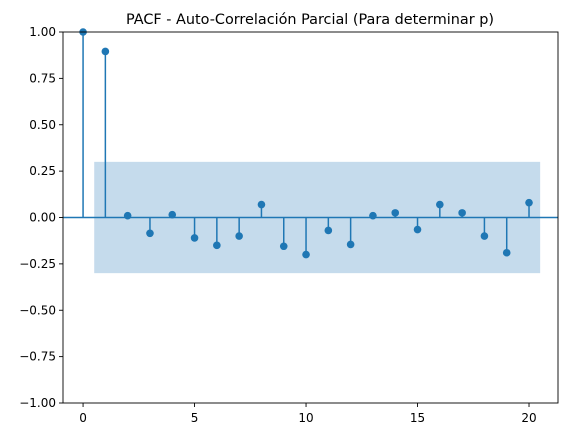  I want to click on y-ticks: −1.00 −0.75 −0.50 −0.25 0.00 0.25 0.50 0.75 1.00, so click(41, 217).